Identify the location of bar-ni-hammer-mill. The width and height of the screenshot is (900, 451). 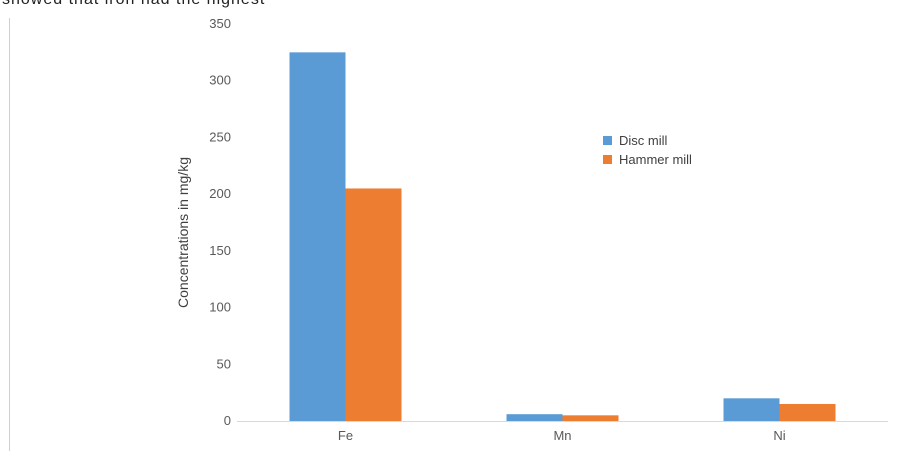
(807, 412).